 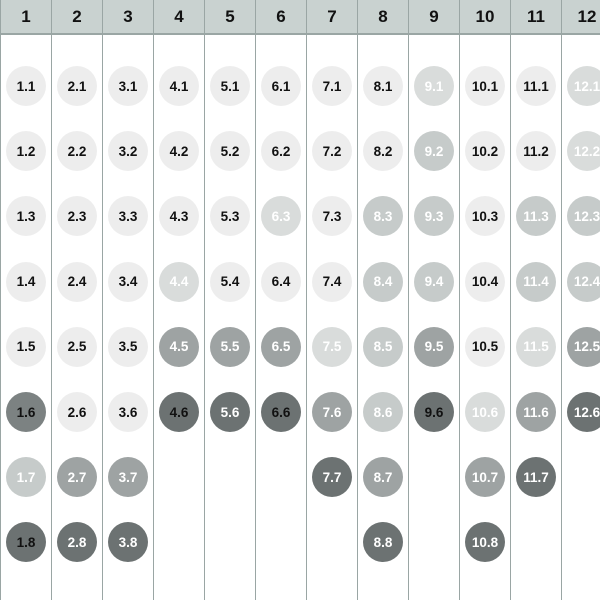 I want to click on column-9: 9 9.1 9.2 9.3 9.4 9.5 9.6, so click(x=433, y=300).